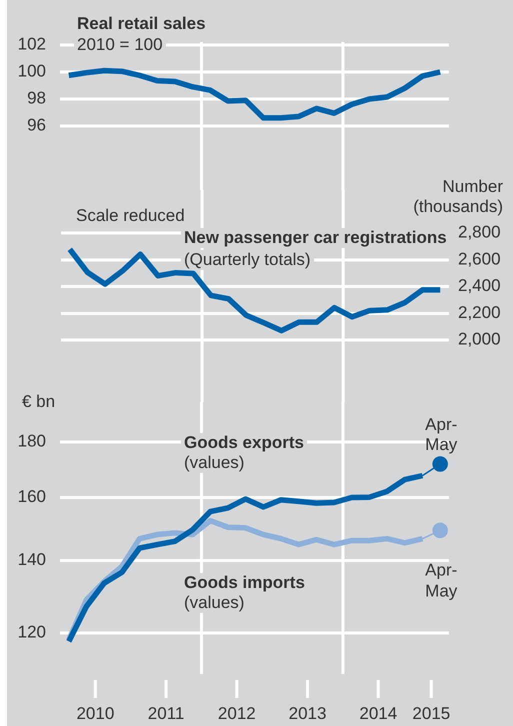 This screenshot has width=513, height=726. I want to click on chart-title: New passenger car registrations, so click(315, 238).